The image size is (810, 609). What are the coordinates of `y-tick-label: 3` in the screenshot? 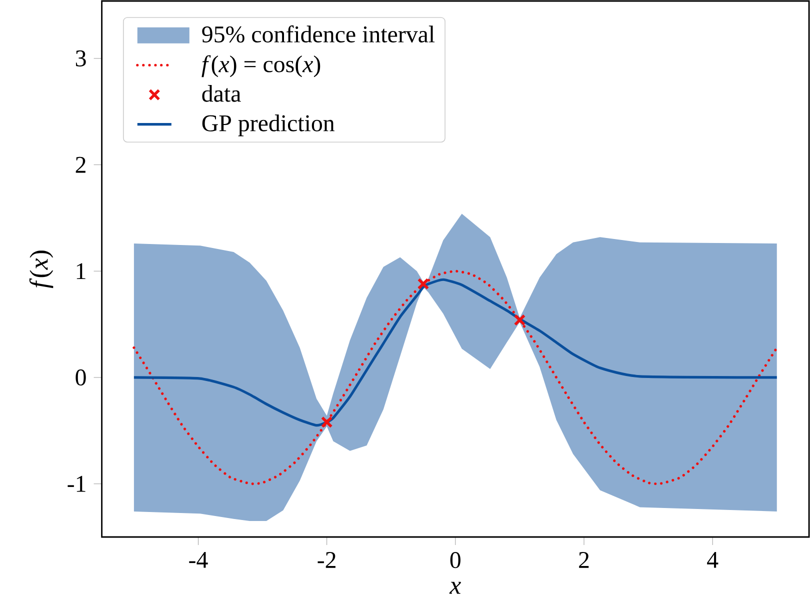 It's located at (81, 58).